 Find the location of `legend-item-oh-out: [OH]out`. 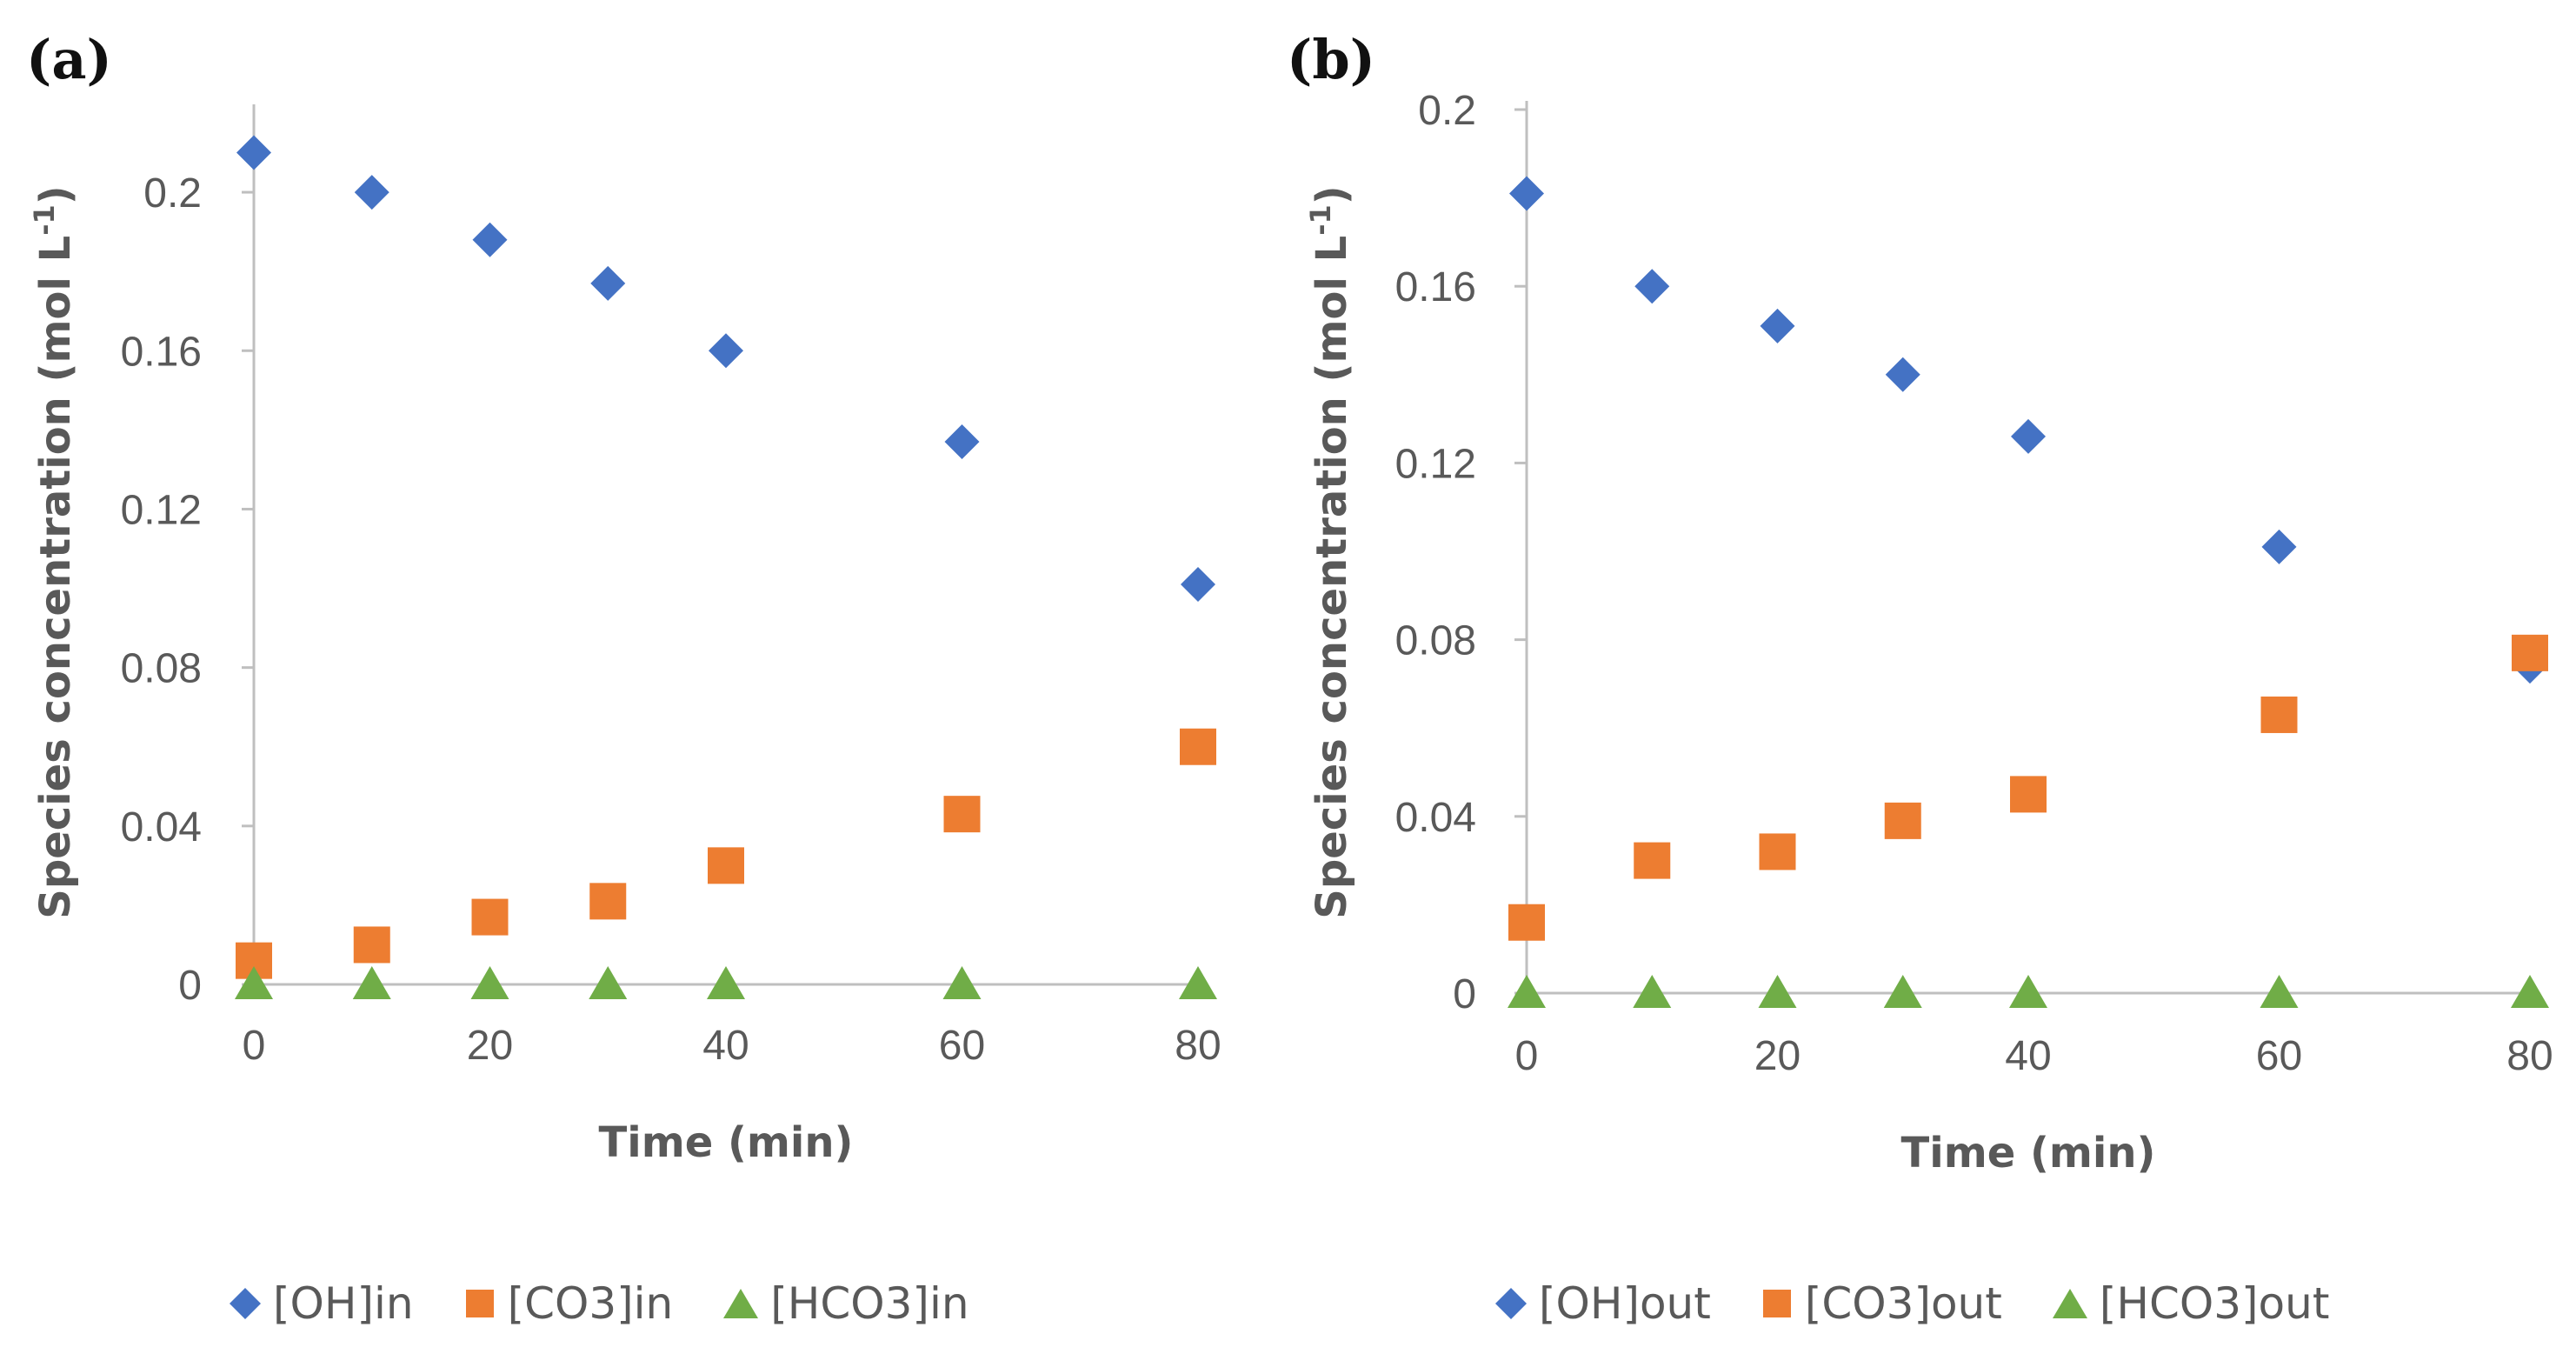

legend-item-oh-out: [OH]out is located at coordinates (1602, 1303).